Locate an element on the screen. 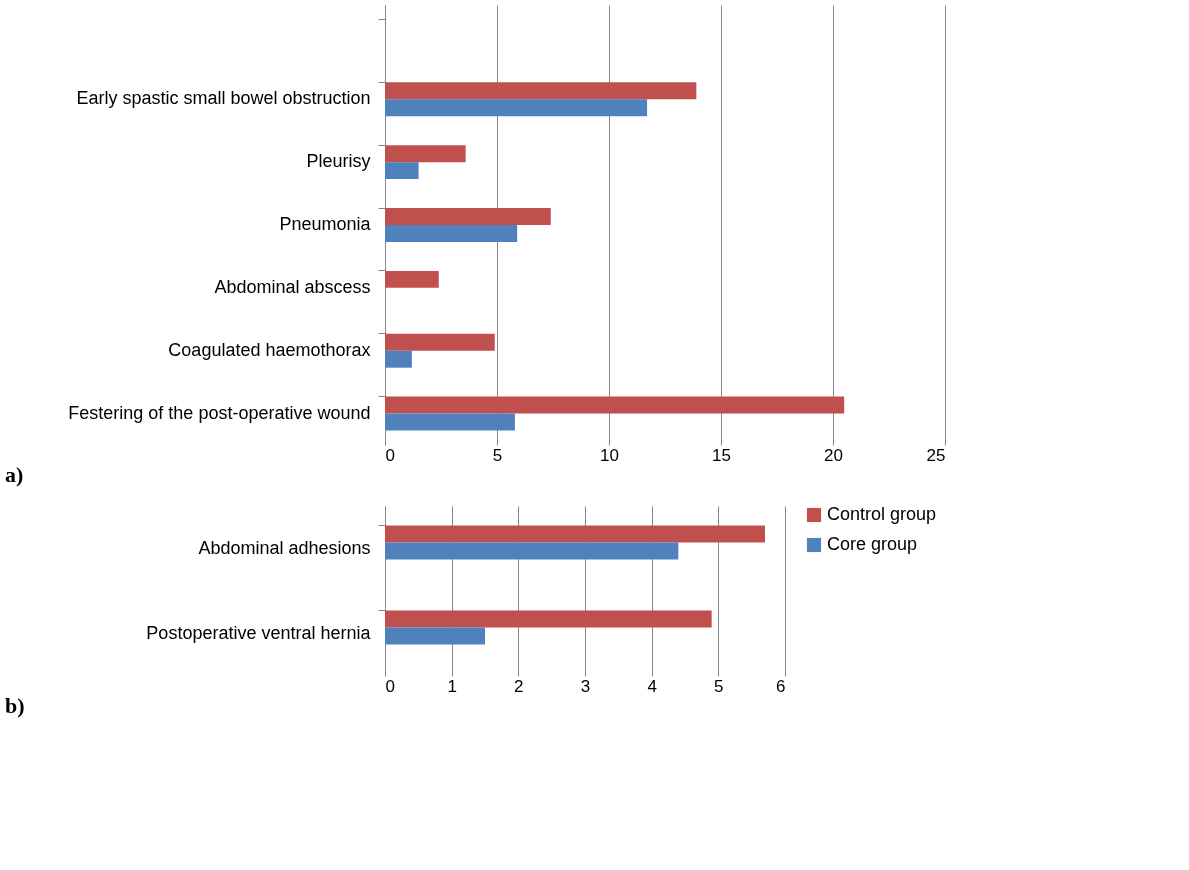 Image resolution: width=1189 pixels, height=870 pixels. y-tick-label: Postoperative ventral hernia is located at coordinates (259, 632).